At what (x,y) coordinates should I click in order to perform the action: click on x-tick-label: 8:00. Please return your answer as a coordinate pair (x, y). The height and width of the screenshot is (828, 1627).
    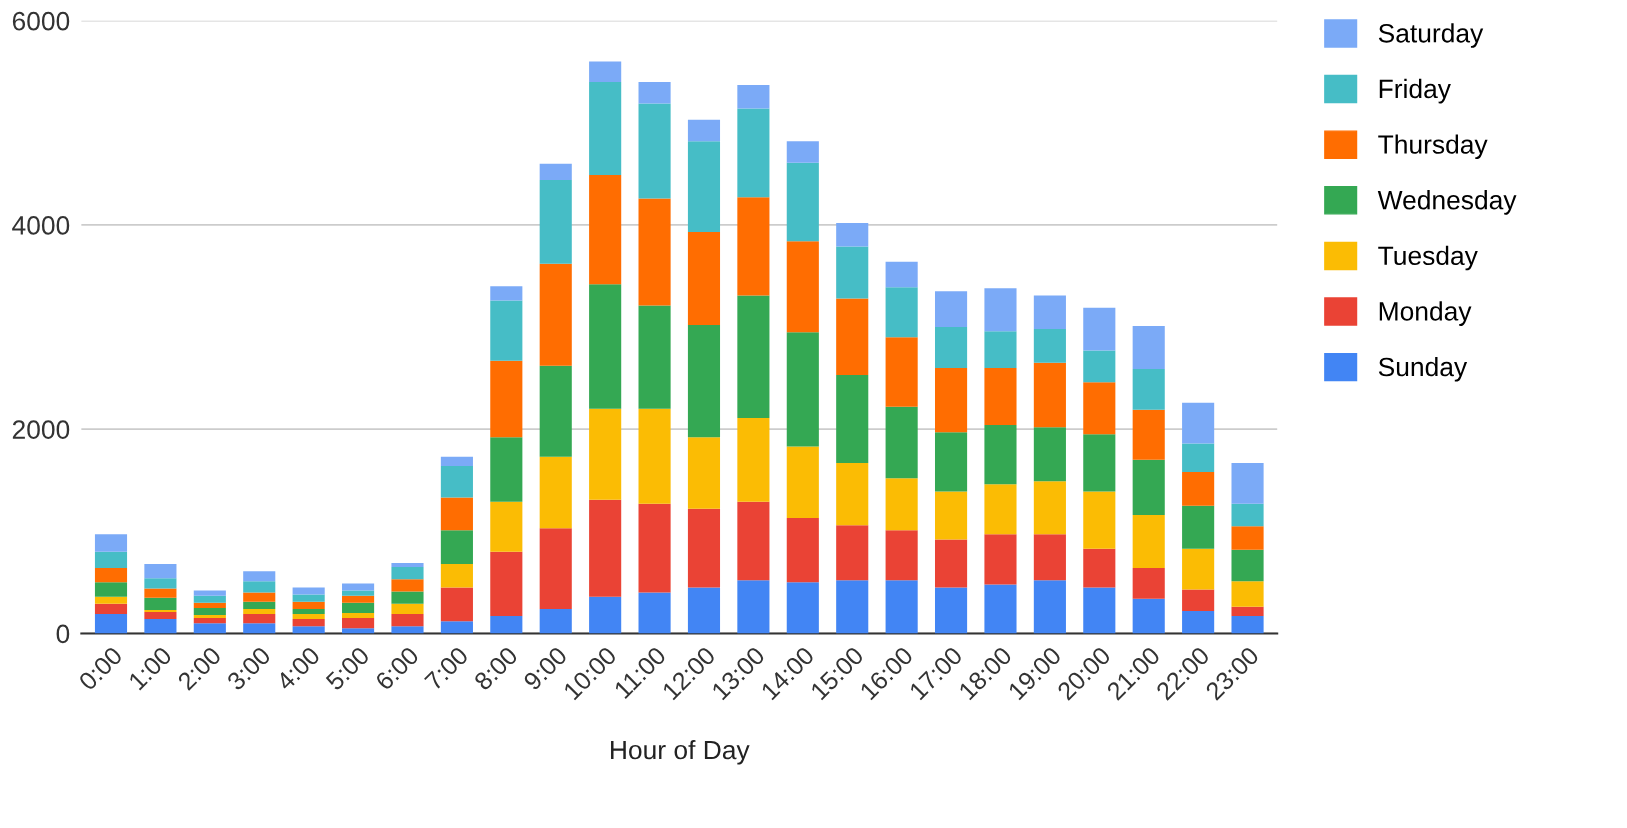
    Looking at the image, I should click on (496, 668).